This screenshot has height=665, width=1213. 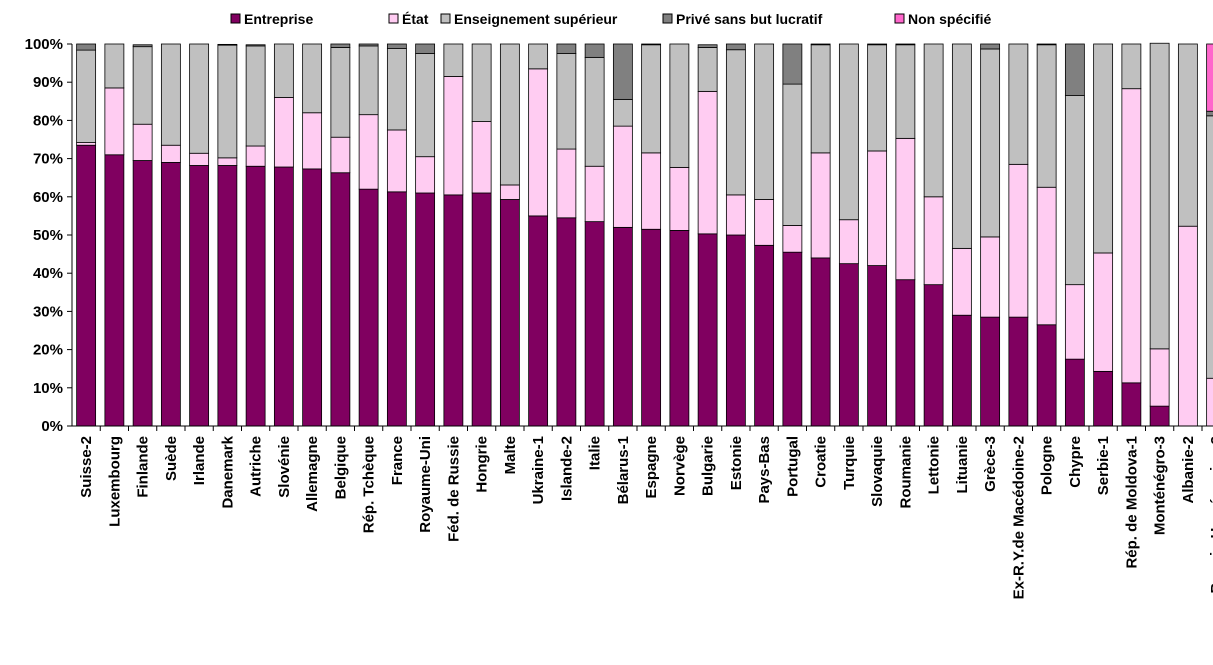 What do you see at coordinates (396, 235) in the screenshot?
I see `bar-group-france` at bounding box center [396, 235].